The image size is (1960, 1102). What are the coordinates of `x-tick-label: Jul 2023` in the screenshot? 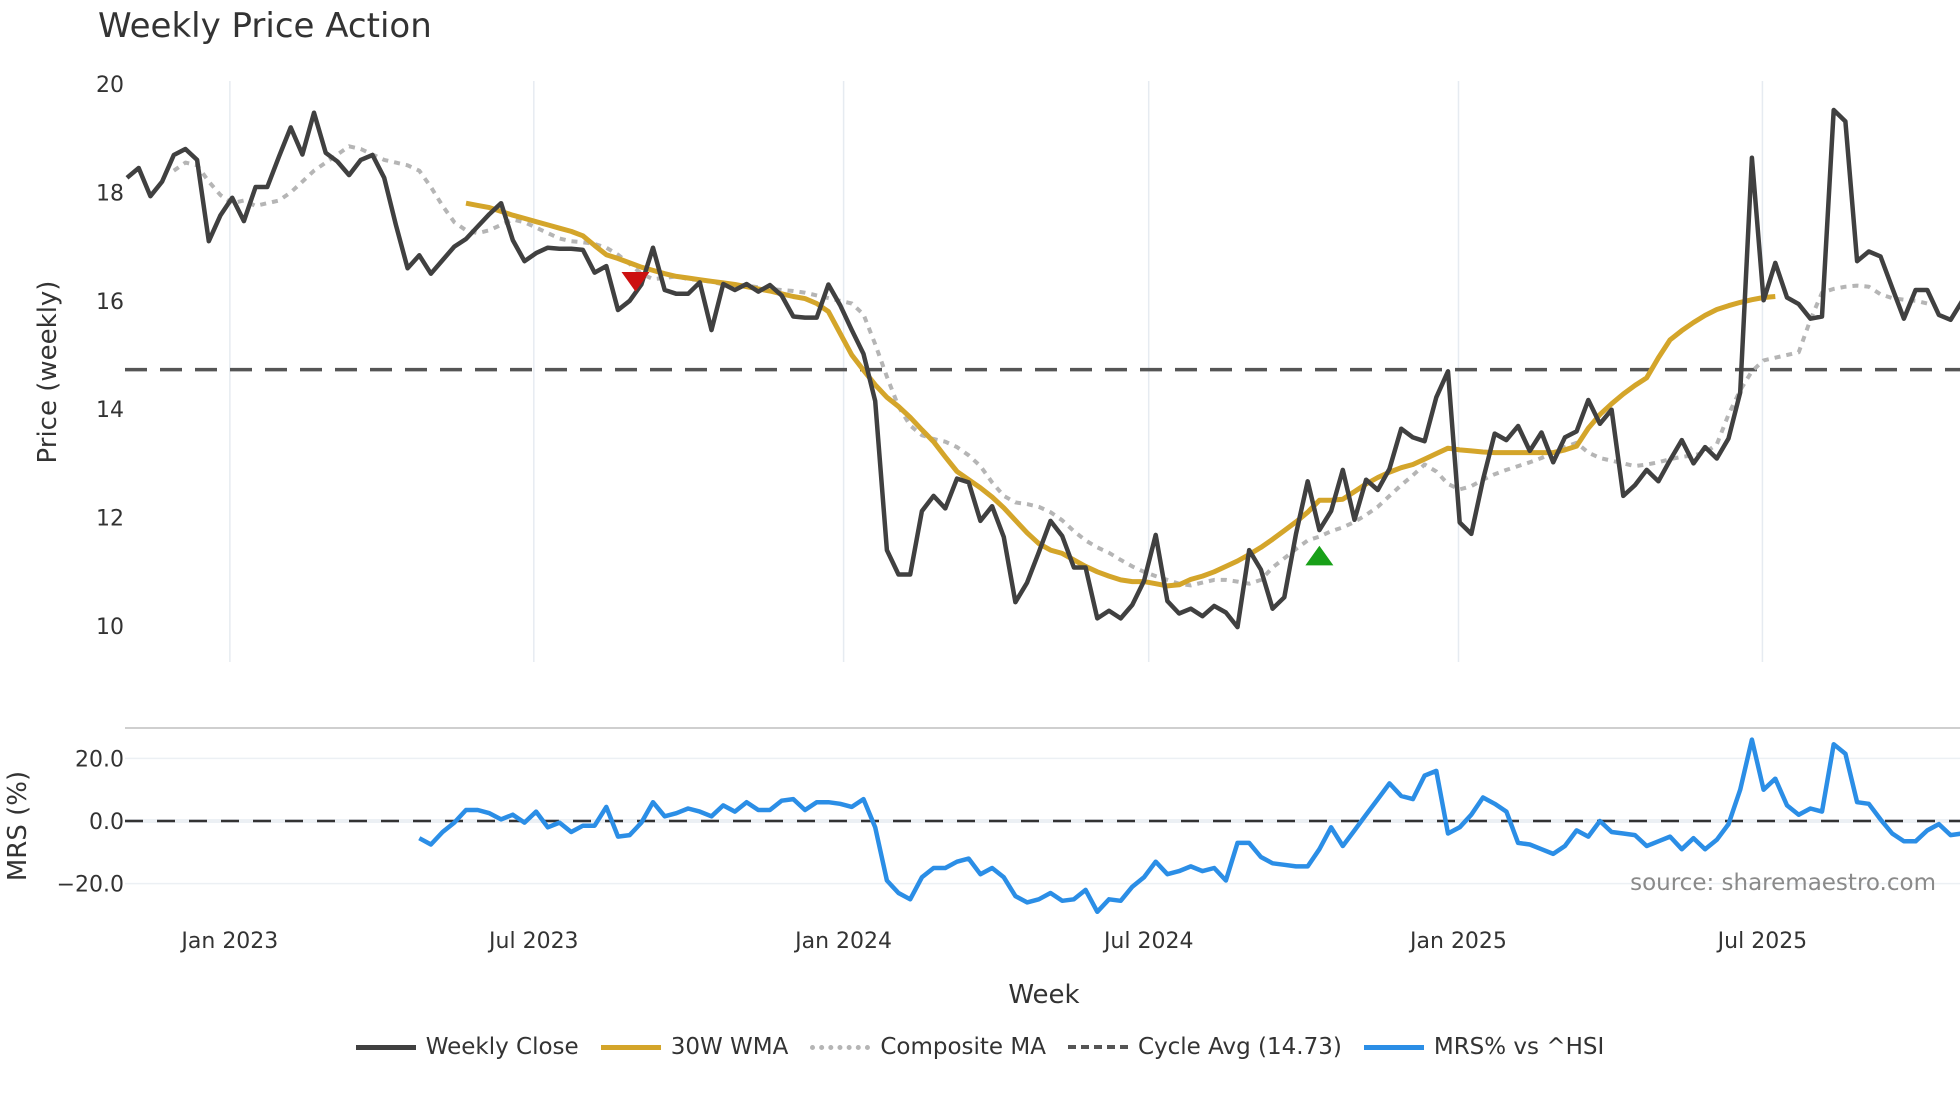 It's located at (533, 941).